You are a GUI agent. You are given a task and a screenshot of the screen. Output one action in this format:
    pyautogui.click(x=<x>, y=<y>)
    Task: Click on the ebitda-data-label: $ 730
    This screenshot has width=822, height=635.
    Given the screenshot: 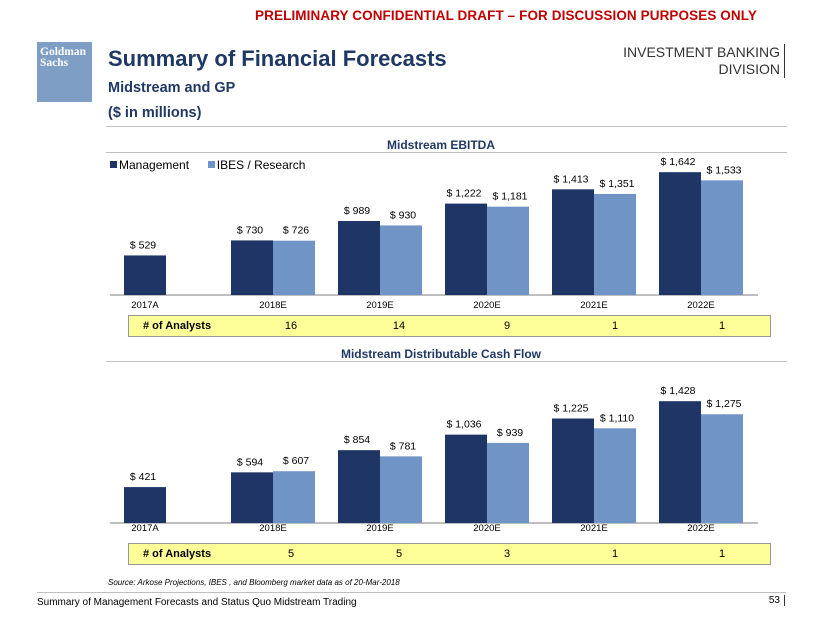 What is the action you would take?
    pyautogui.click(x=250, y=230)
    